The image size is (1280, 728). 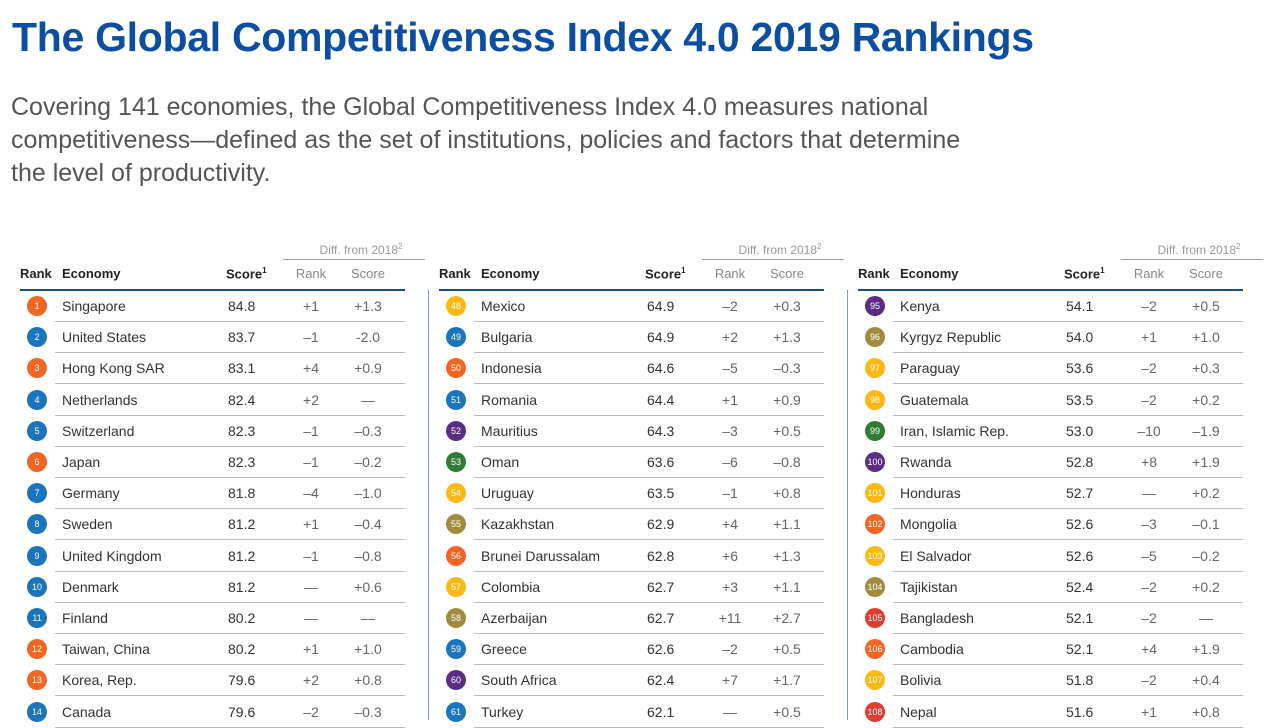 What do you see at coordinates (661, 711) in the screenshot?
I see `score: 62.1` at bounding box center [661, 711].